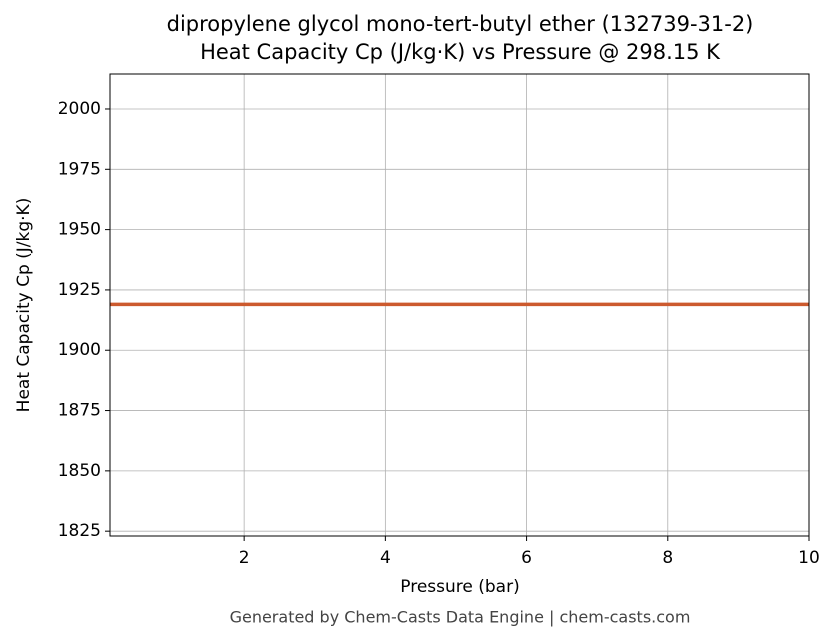  Describe the element at coordinates (79, 109) in the screenshot. I see `y-tick-label: 2000` at that location.